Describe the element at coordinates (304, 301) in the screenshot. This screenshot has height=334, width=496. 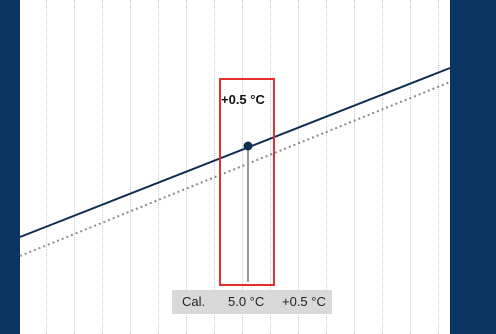
I see `offset-temperature-value: +0.5 °C` at that location.